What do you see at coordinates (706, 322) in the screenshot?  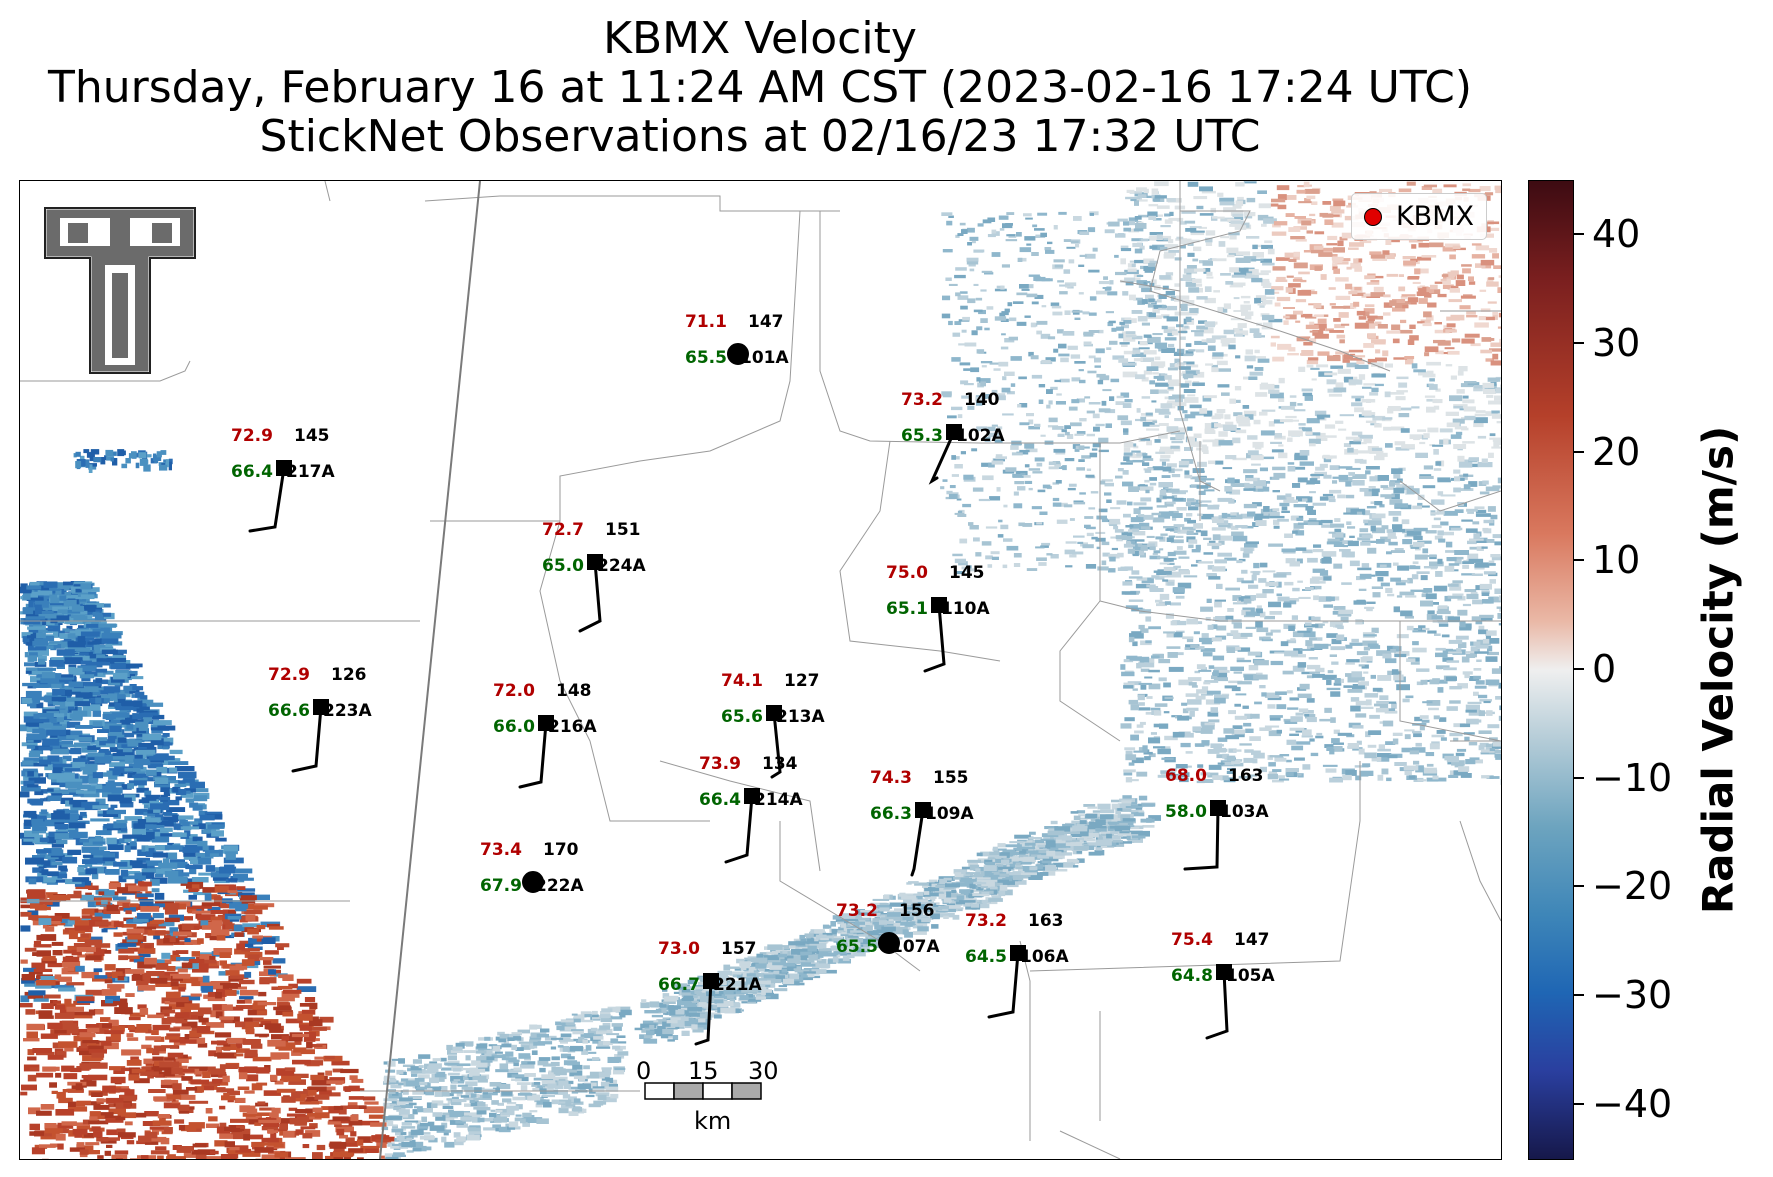 I see `temperature-label: 71.1` at bounding box center [706, 322].